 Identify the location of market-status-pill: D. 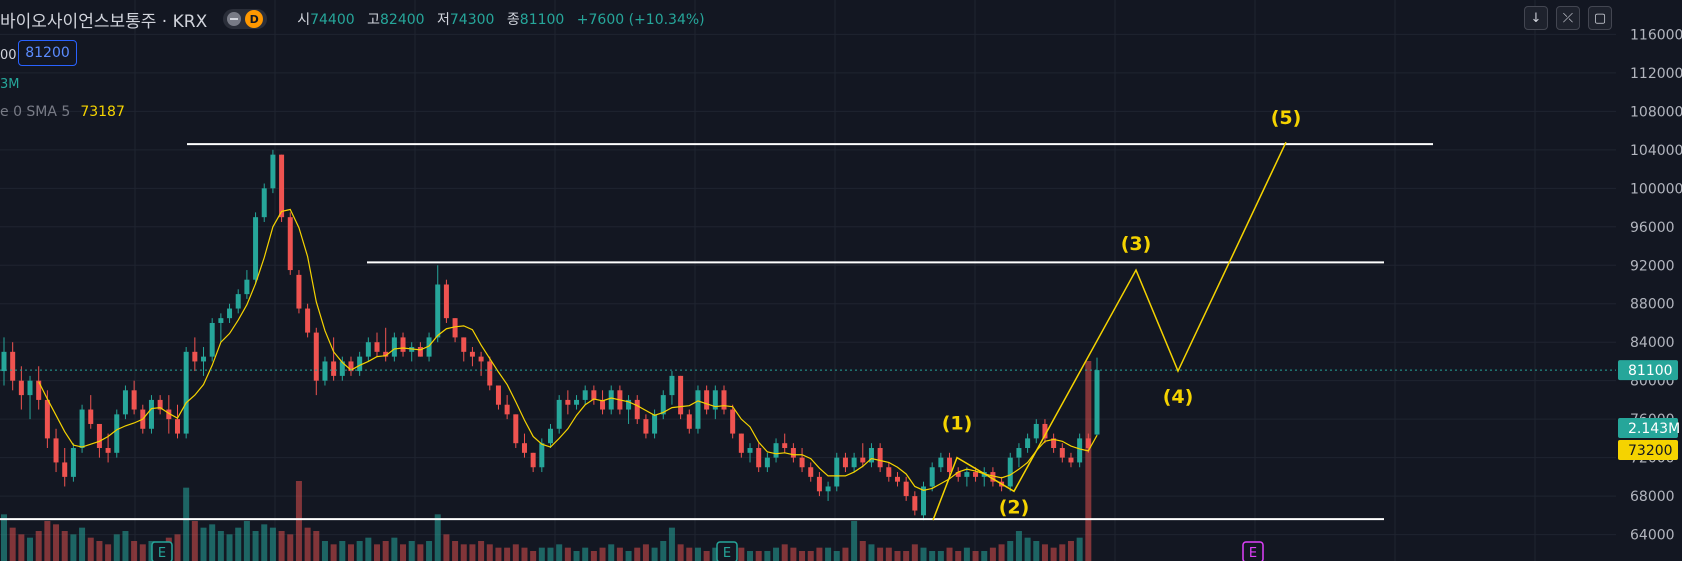
(245, 19).